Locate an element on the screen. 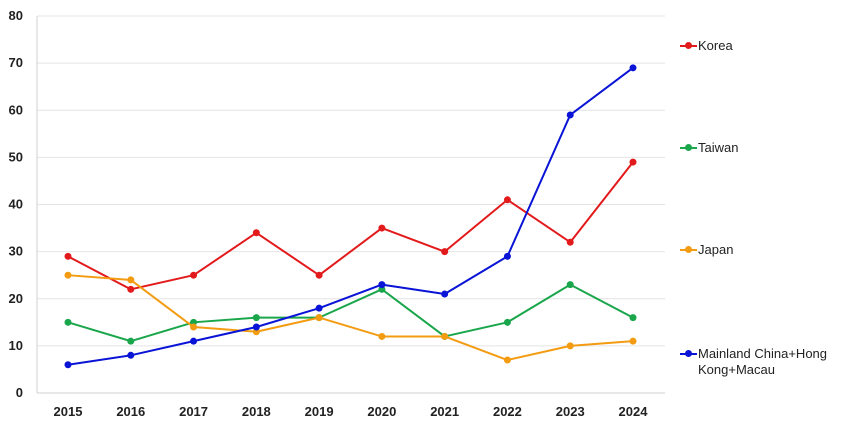 Image resolution: width=850 pixels, height=432 pixels. data-point-0-2022 is located at coordinates (507, 200).